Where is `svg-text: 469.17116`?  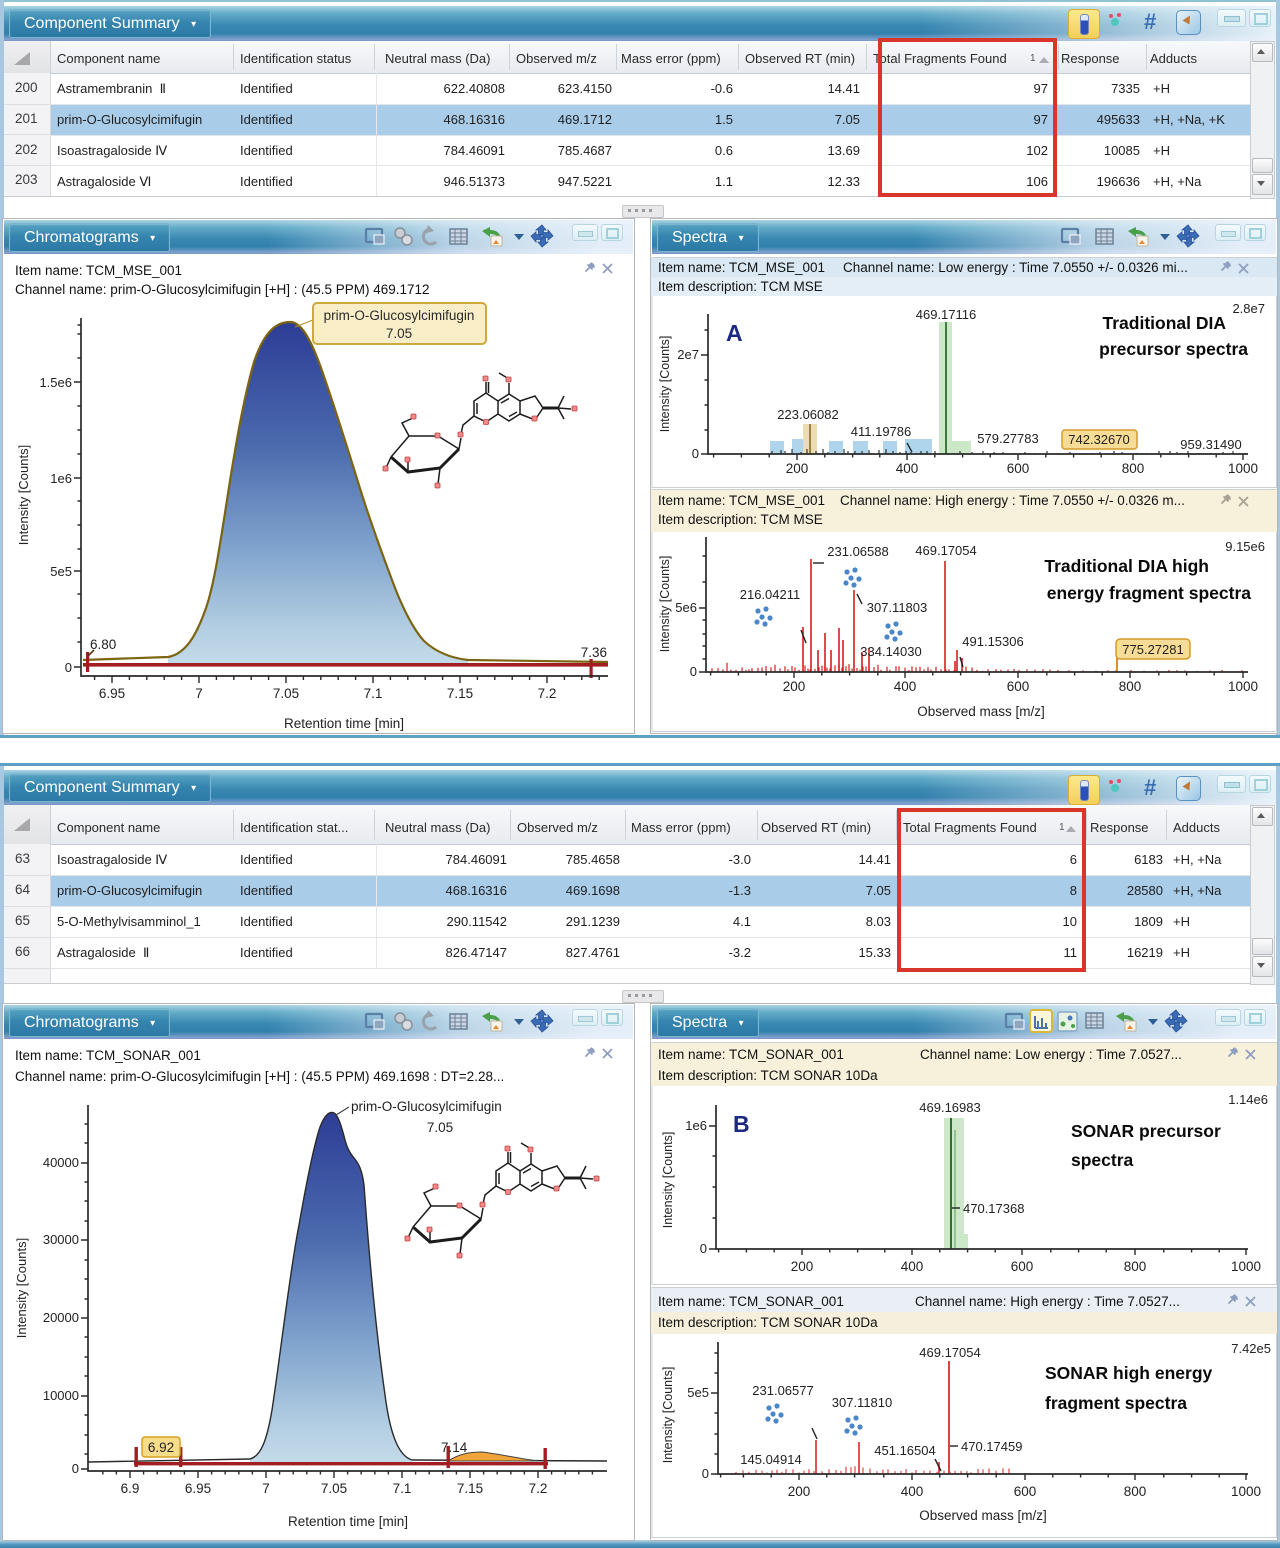 svg-text: 469.17116 is located at coordinates (946, 314).